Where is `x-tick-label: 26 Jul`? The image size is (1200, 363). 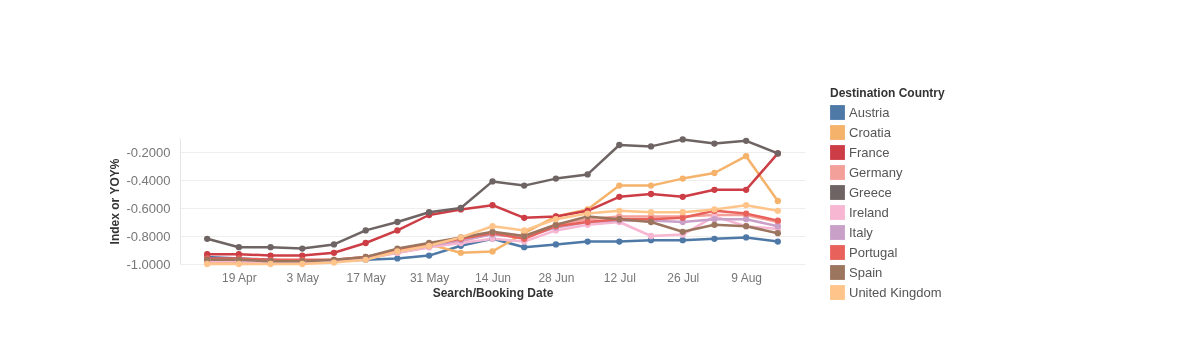
x-tick-label: 26 Jul is located at coordinates (683, 277).